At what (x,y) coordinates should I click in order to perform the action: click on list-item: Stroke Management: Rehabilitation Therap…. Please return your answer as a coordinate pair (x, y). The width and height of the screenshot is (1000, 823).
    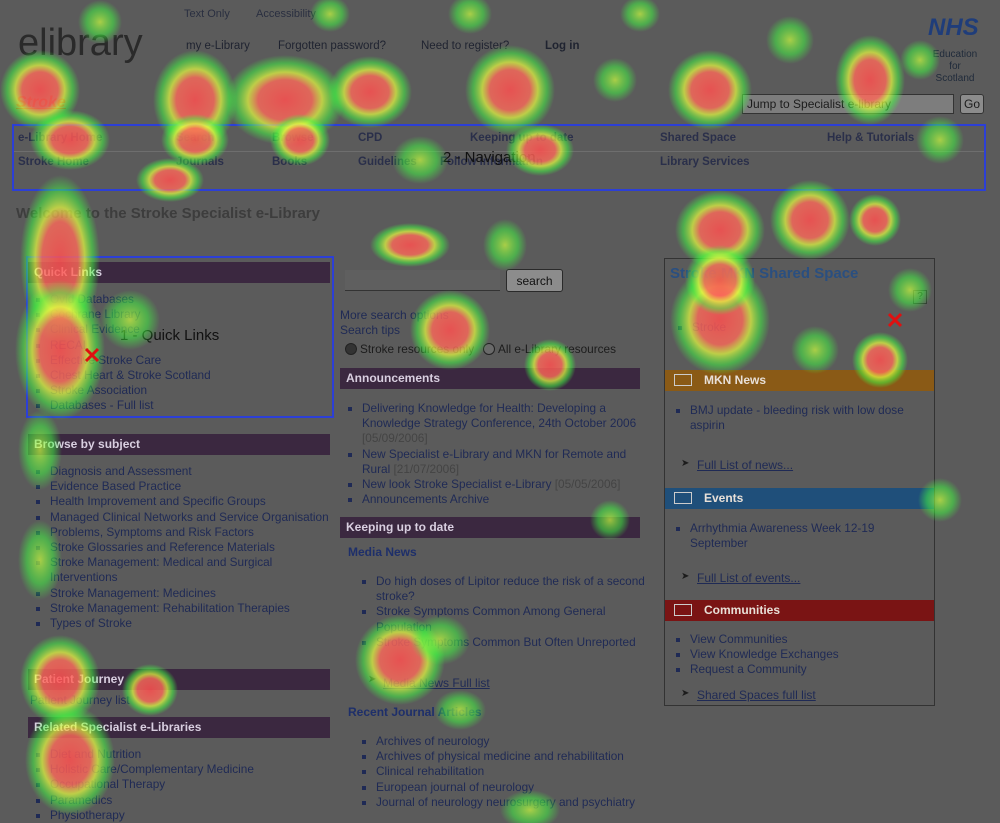
    Looking at the image, I should click on (195, 608).